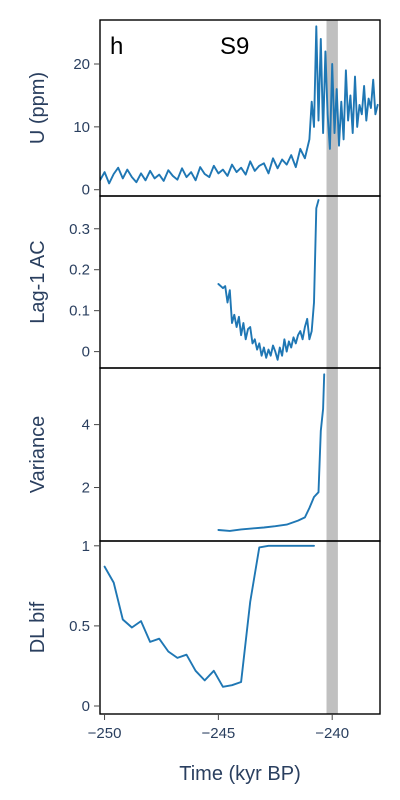 This screenshot has height=800, width=400. I want to click on series-line-uranium, so click(239, 105).